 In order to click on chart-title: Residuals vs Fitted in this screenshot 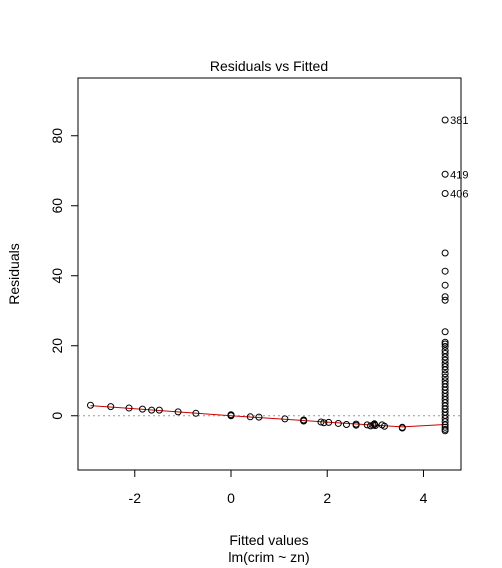, I will do `click(269, 66)`.